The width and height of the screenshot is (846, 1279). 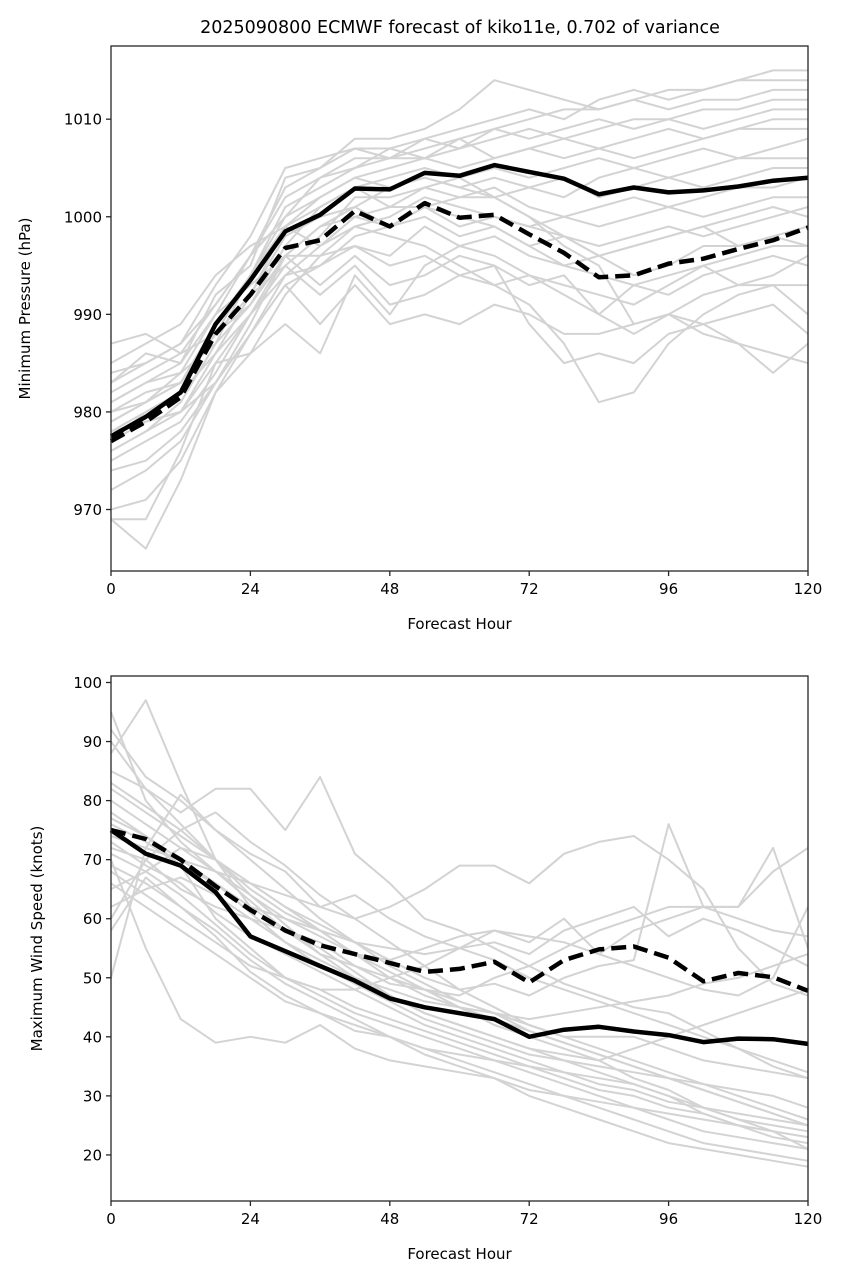 What do you see at coordinates (87, 510) in the screenshot?
I see `pressure-y-tick-label: 970` at bounding box center [87, 510].